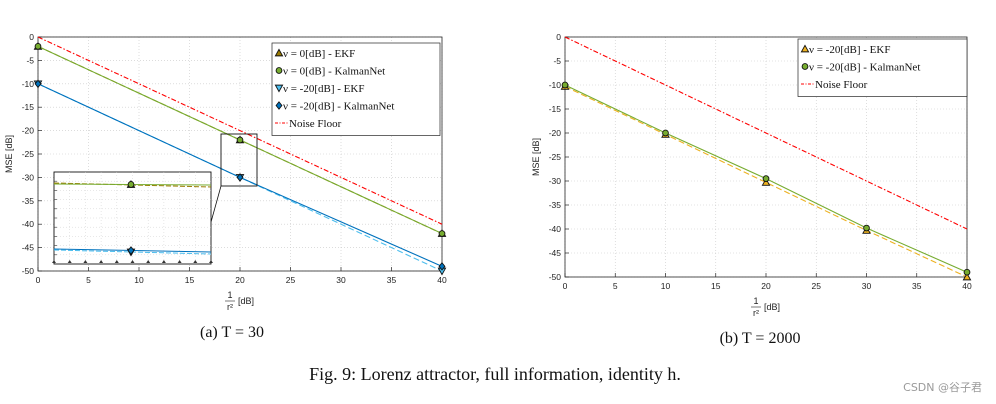 This screenshot has height=404, width=996. Describe the element at coordinates (239, 160) in the screenshot. I see `zoom-region-box` at that location.